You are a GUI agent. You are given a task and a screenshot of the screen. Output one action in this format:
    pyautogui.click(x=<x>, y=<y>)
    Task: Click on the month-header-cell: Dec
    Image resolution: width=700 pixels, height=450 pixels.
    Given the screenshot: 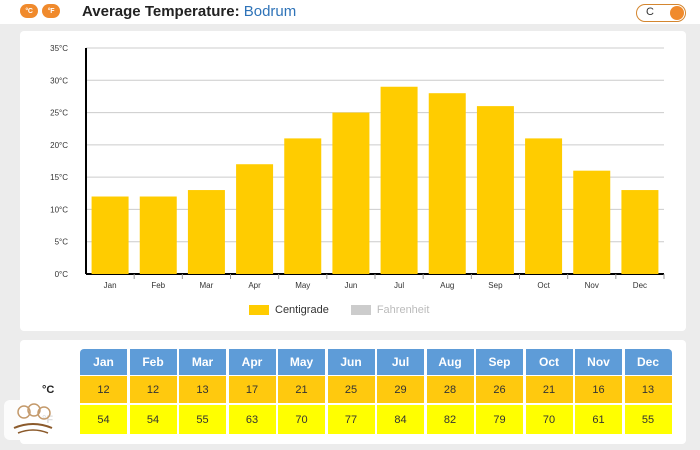 What is the action you would take?
    pyautogui.click(x=648, y=362)
    